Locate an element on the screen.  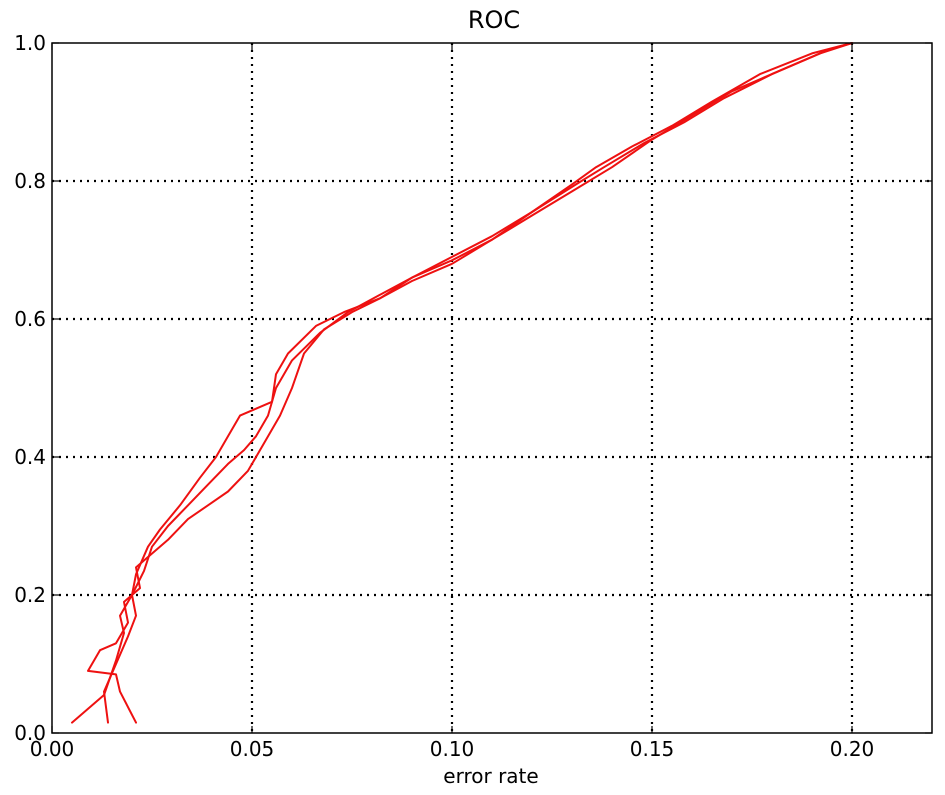
x-axis-label: error rate is located at coordinates (490, 776).